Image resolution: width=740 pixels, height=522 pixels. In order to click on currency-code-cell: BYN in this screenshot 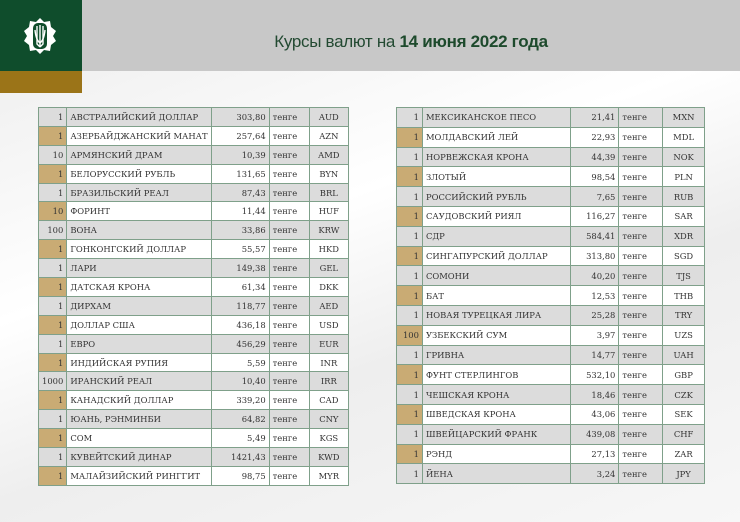, I will do `click(329, 173)`.